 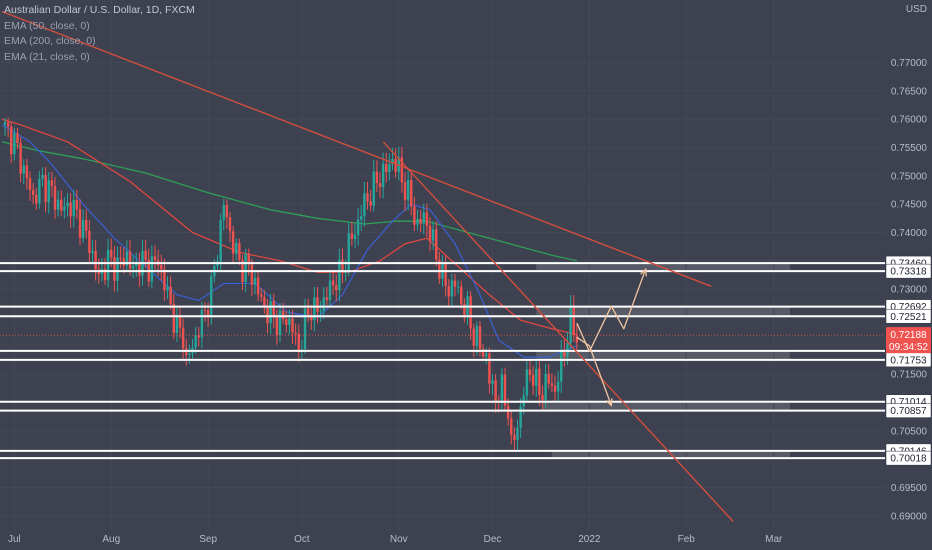 What do you see at coordinates (302, 539) in the screenshot?
I see `time-tick-label: Oct` at bounding box center [302, 539].